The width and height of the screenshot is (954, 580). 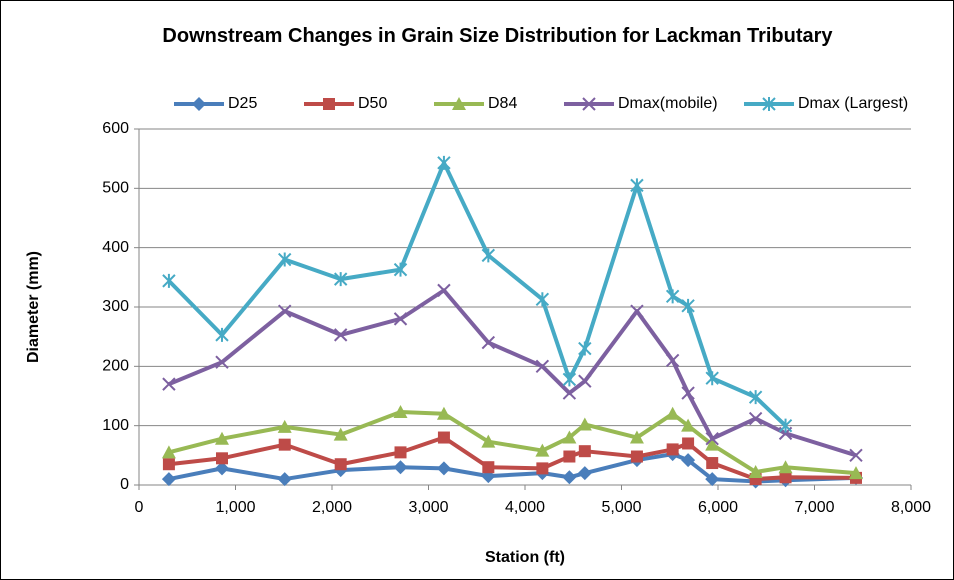 I want to click on x-tick-label: 5,000, so click(x=621, y=507).